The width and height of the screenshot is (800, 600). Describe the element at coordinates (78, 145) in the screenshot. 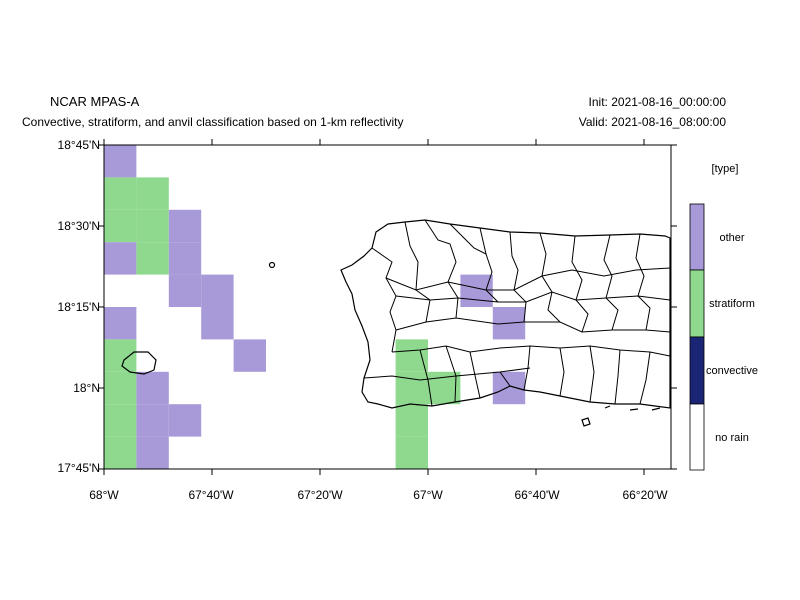

I see `lat-tick-label: 18°45'N` at that location.